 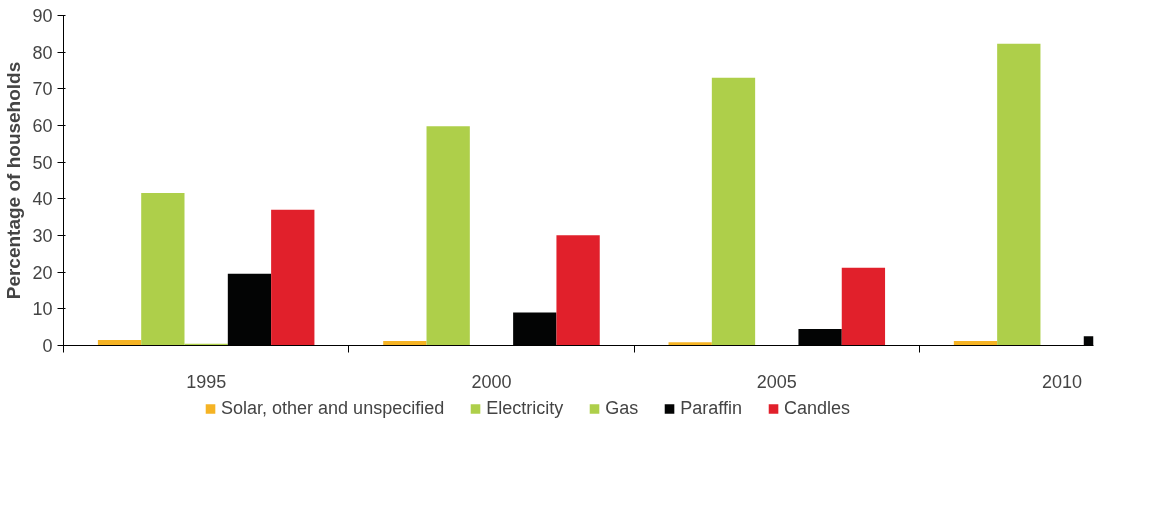 What do you see at coordinates (333, 408) in the screenshot?
I see `legend-label: Solar, other and unspecified` at bounding box center [333, 408].